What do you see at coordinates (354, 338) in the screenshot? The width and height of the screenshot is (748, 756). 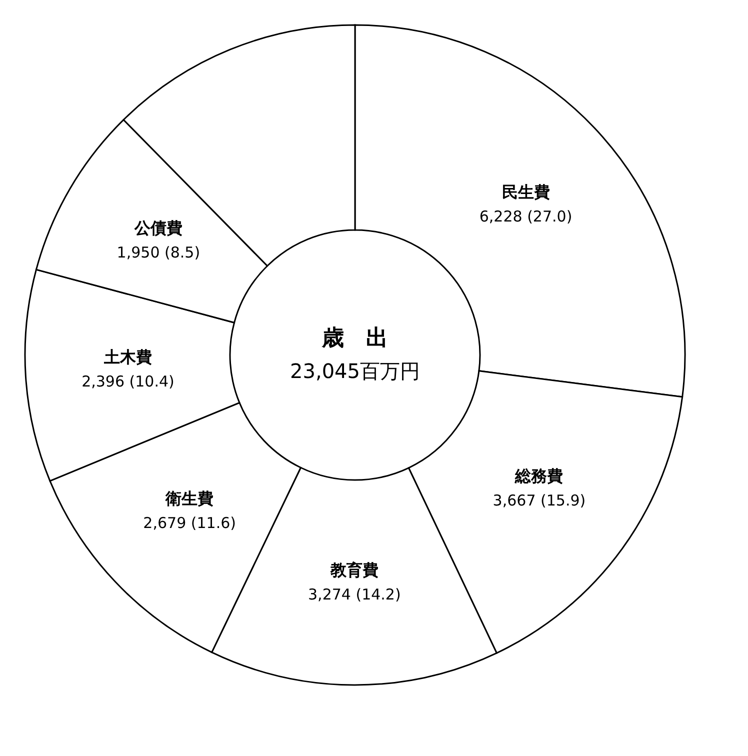 I see `text: 歳 出` at bounding box center [354, 338].